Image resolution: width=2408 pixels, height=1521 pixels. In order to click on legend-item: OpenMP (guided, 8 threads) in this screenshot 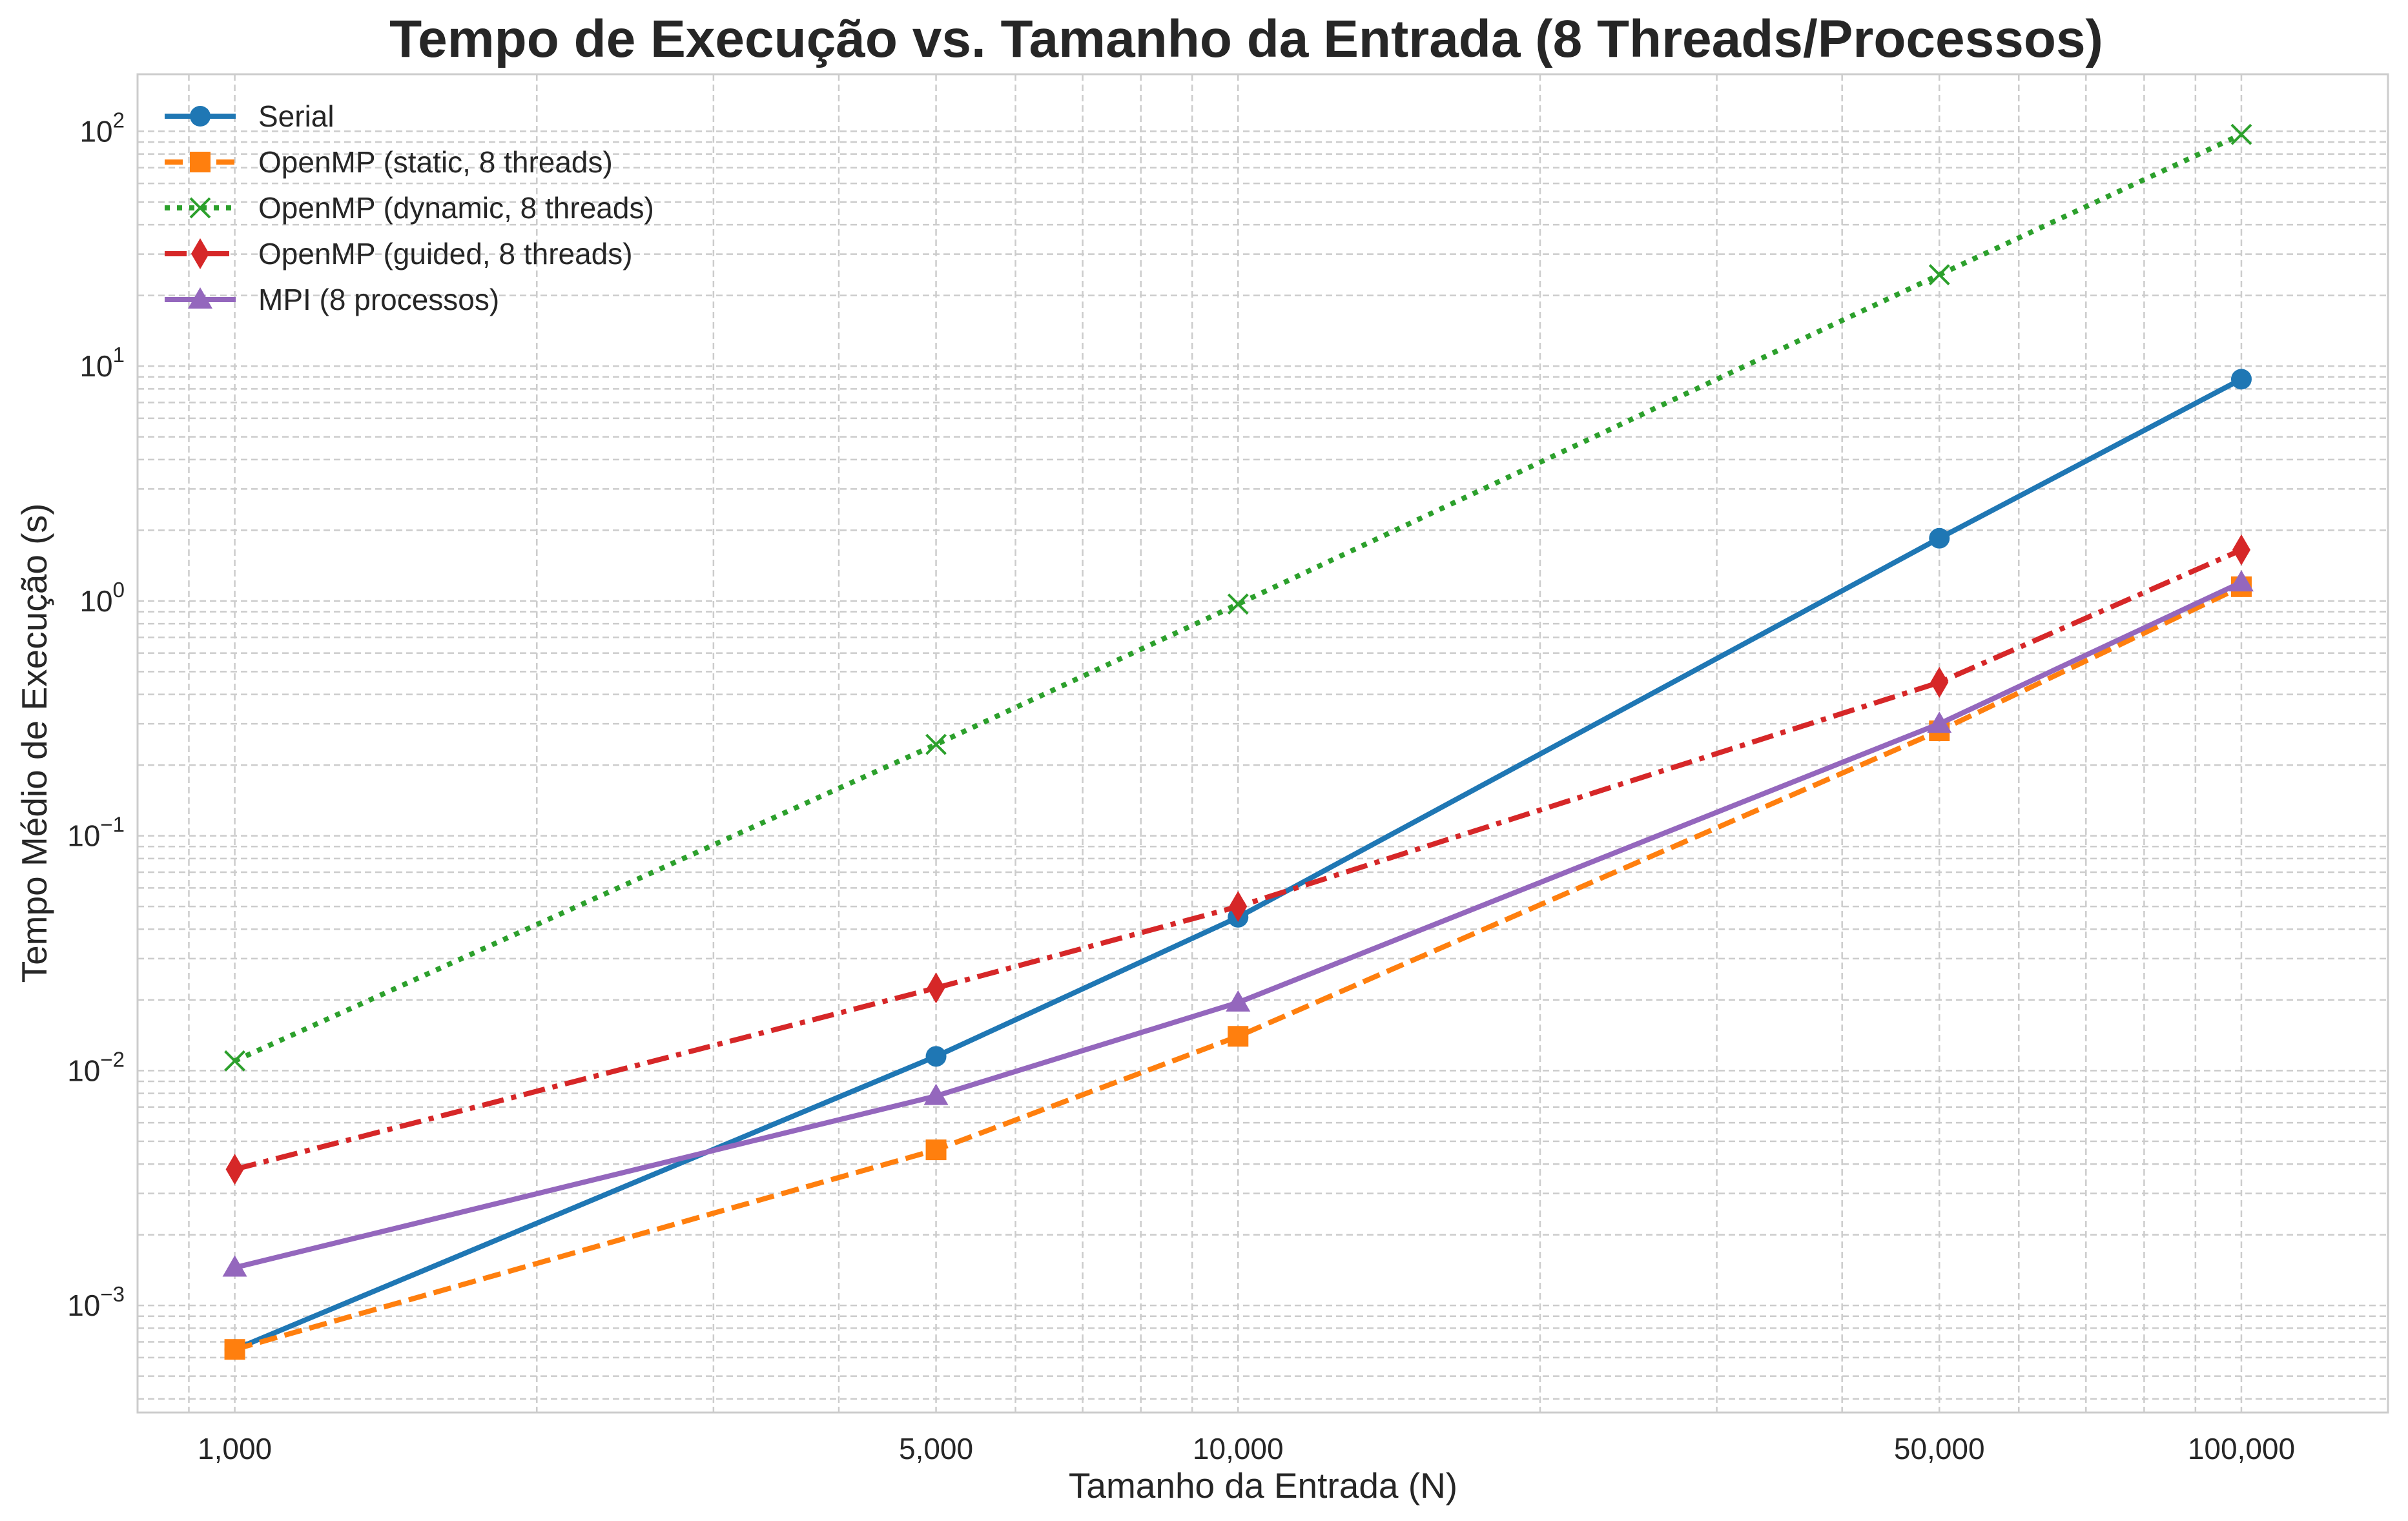, I will do `click(399, 254)`.